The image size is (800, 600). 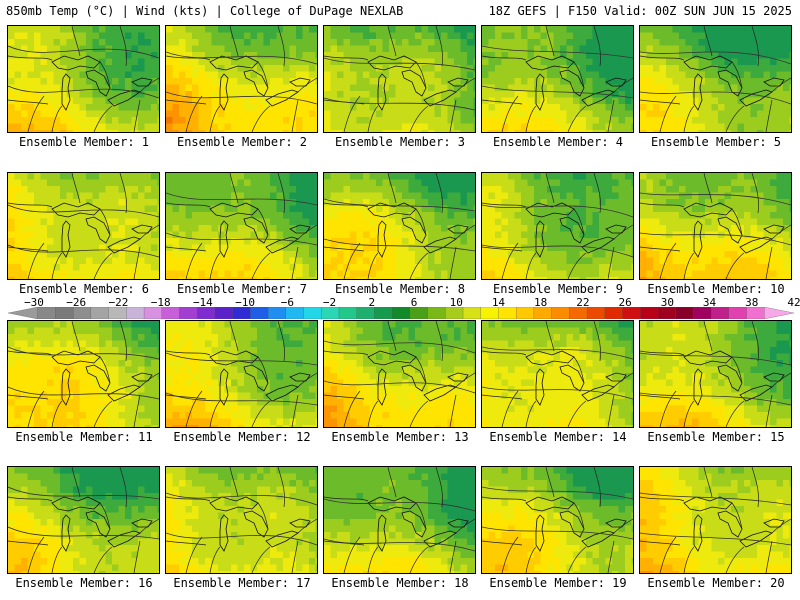 I want to click on colorbar-tick-label: 22, so click(x=583, y=302).